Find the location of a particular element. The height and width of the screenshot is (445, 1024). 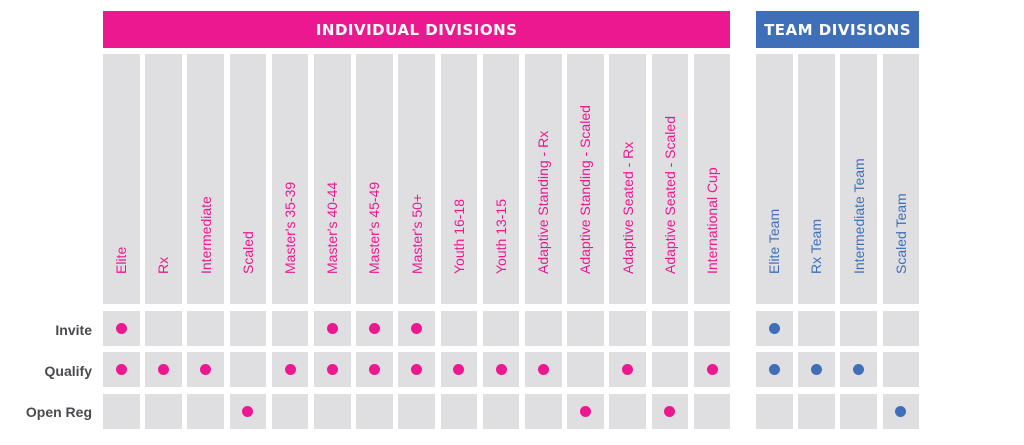

individual-divisions-banner: INDIVIDUAL DIVISIONS is located at coordinates (417, 29).